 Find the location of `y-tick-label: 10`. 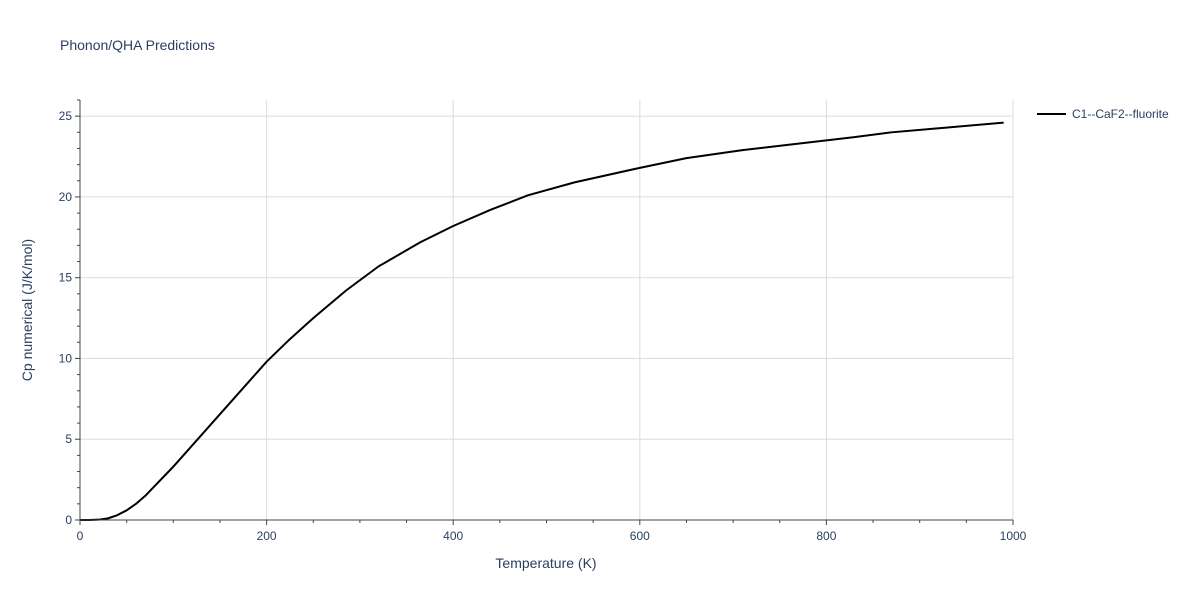

y-tick-label: 10 is located at coordinates (66, 358).